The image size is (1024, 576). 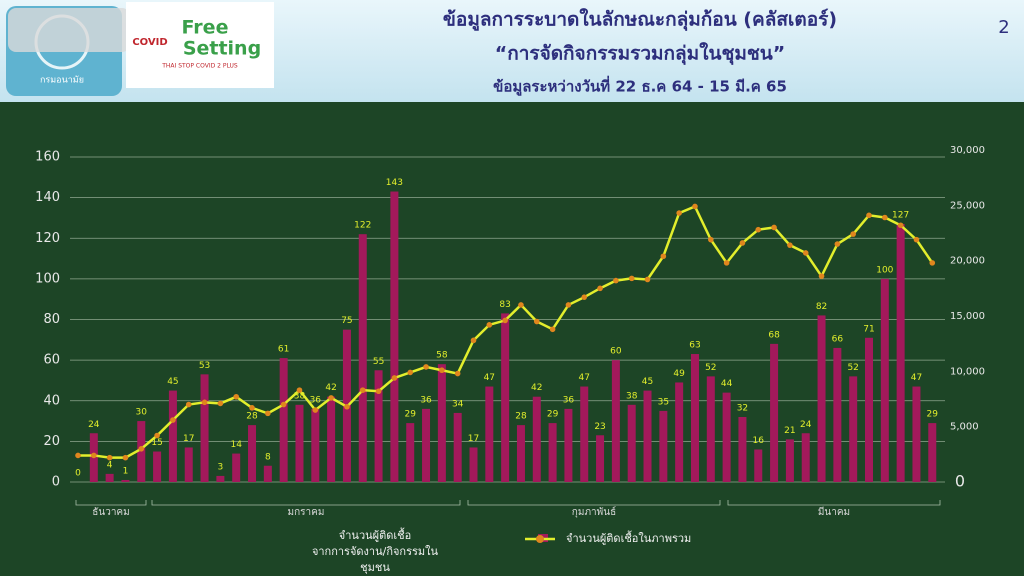 I want to click on legend-line-marker, so click(x=540, y=539).